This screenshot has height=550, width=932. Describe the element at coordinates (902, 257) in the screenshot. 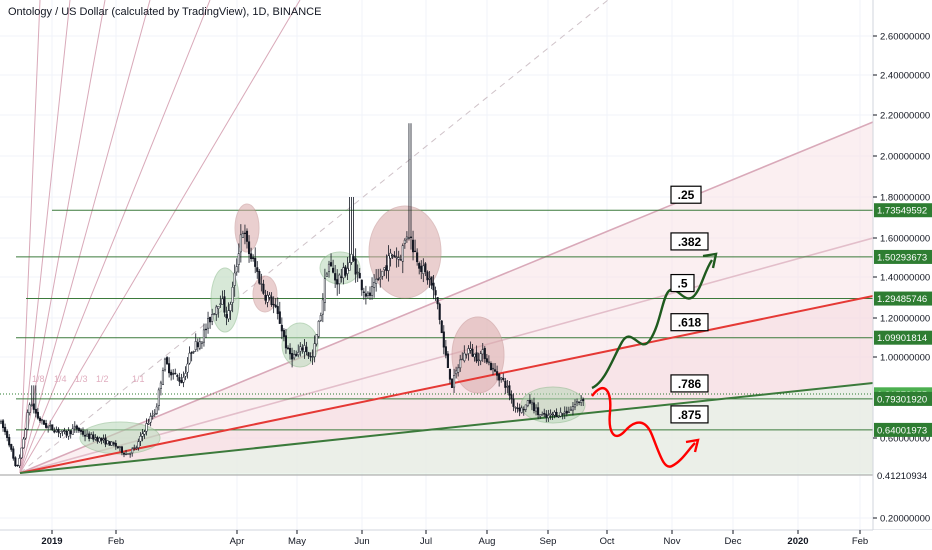

I see `price-tag-label-1: 1.50293673` at that location.